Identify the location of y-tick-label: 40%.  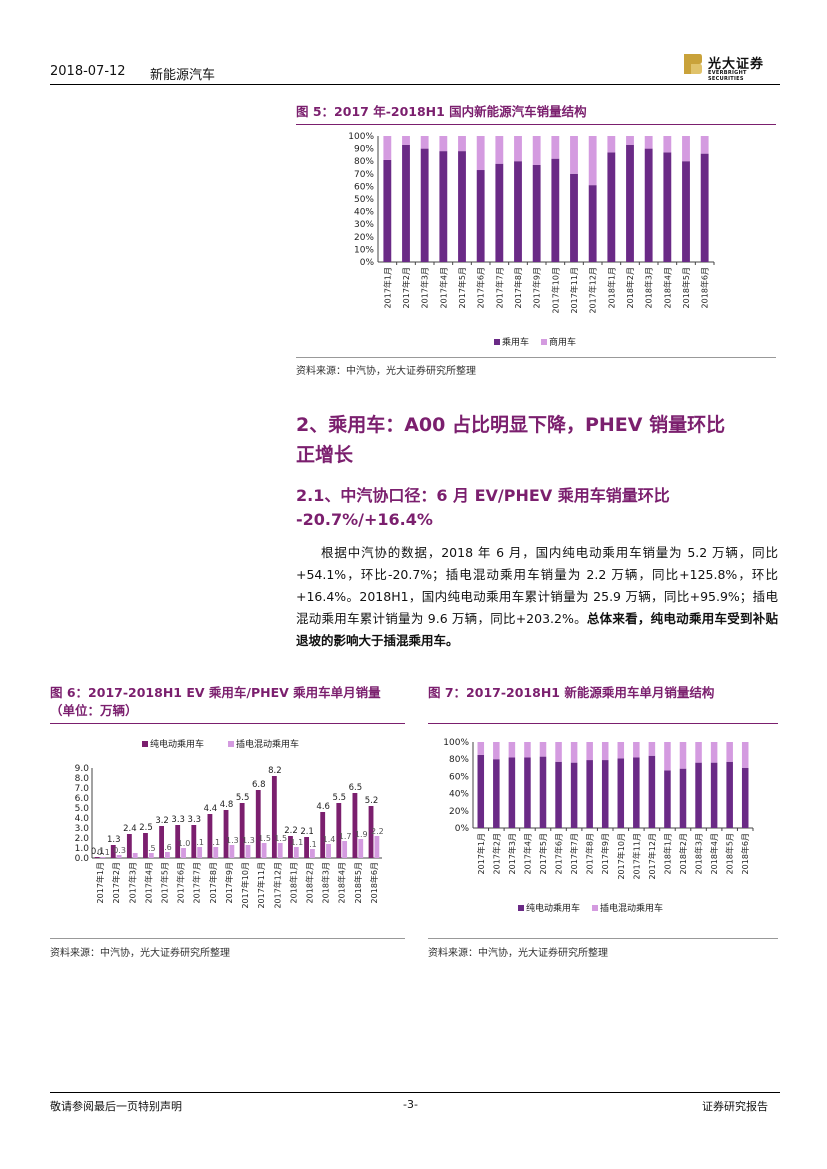
(459, 795).